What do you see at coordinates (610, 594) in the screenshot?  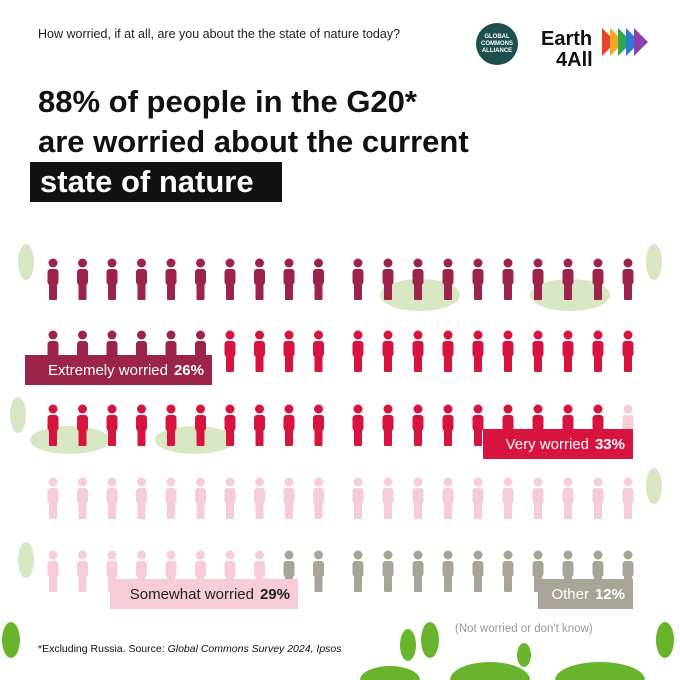 I see `value-label: 12%` at bounding box center [610, 594].